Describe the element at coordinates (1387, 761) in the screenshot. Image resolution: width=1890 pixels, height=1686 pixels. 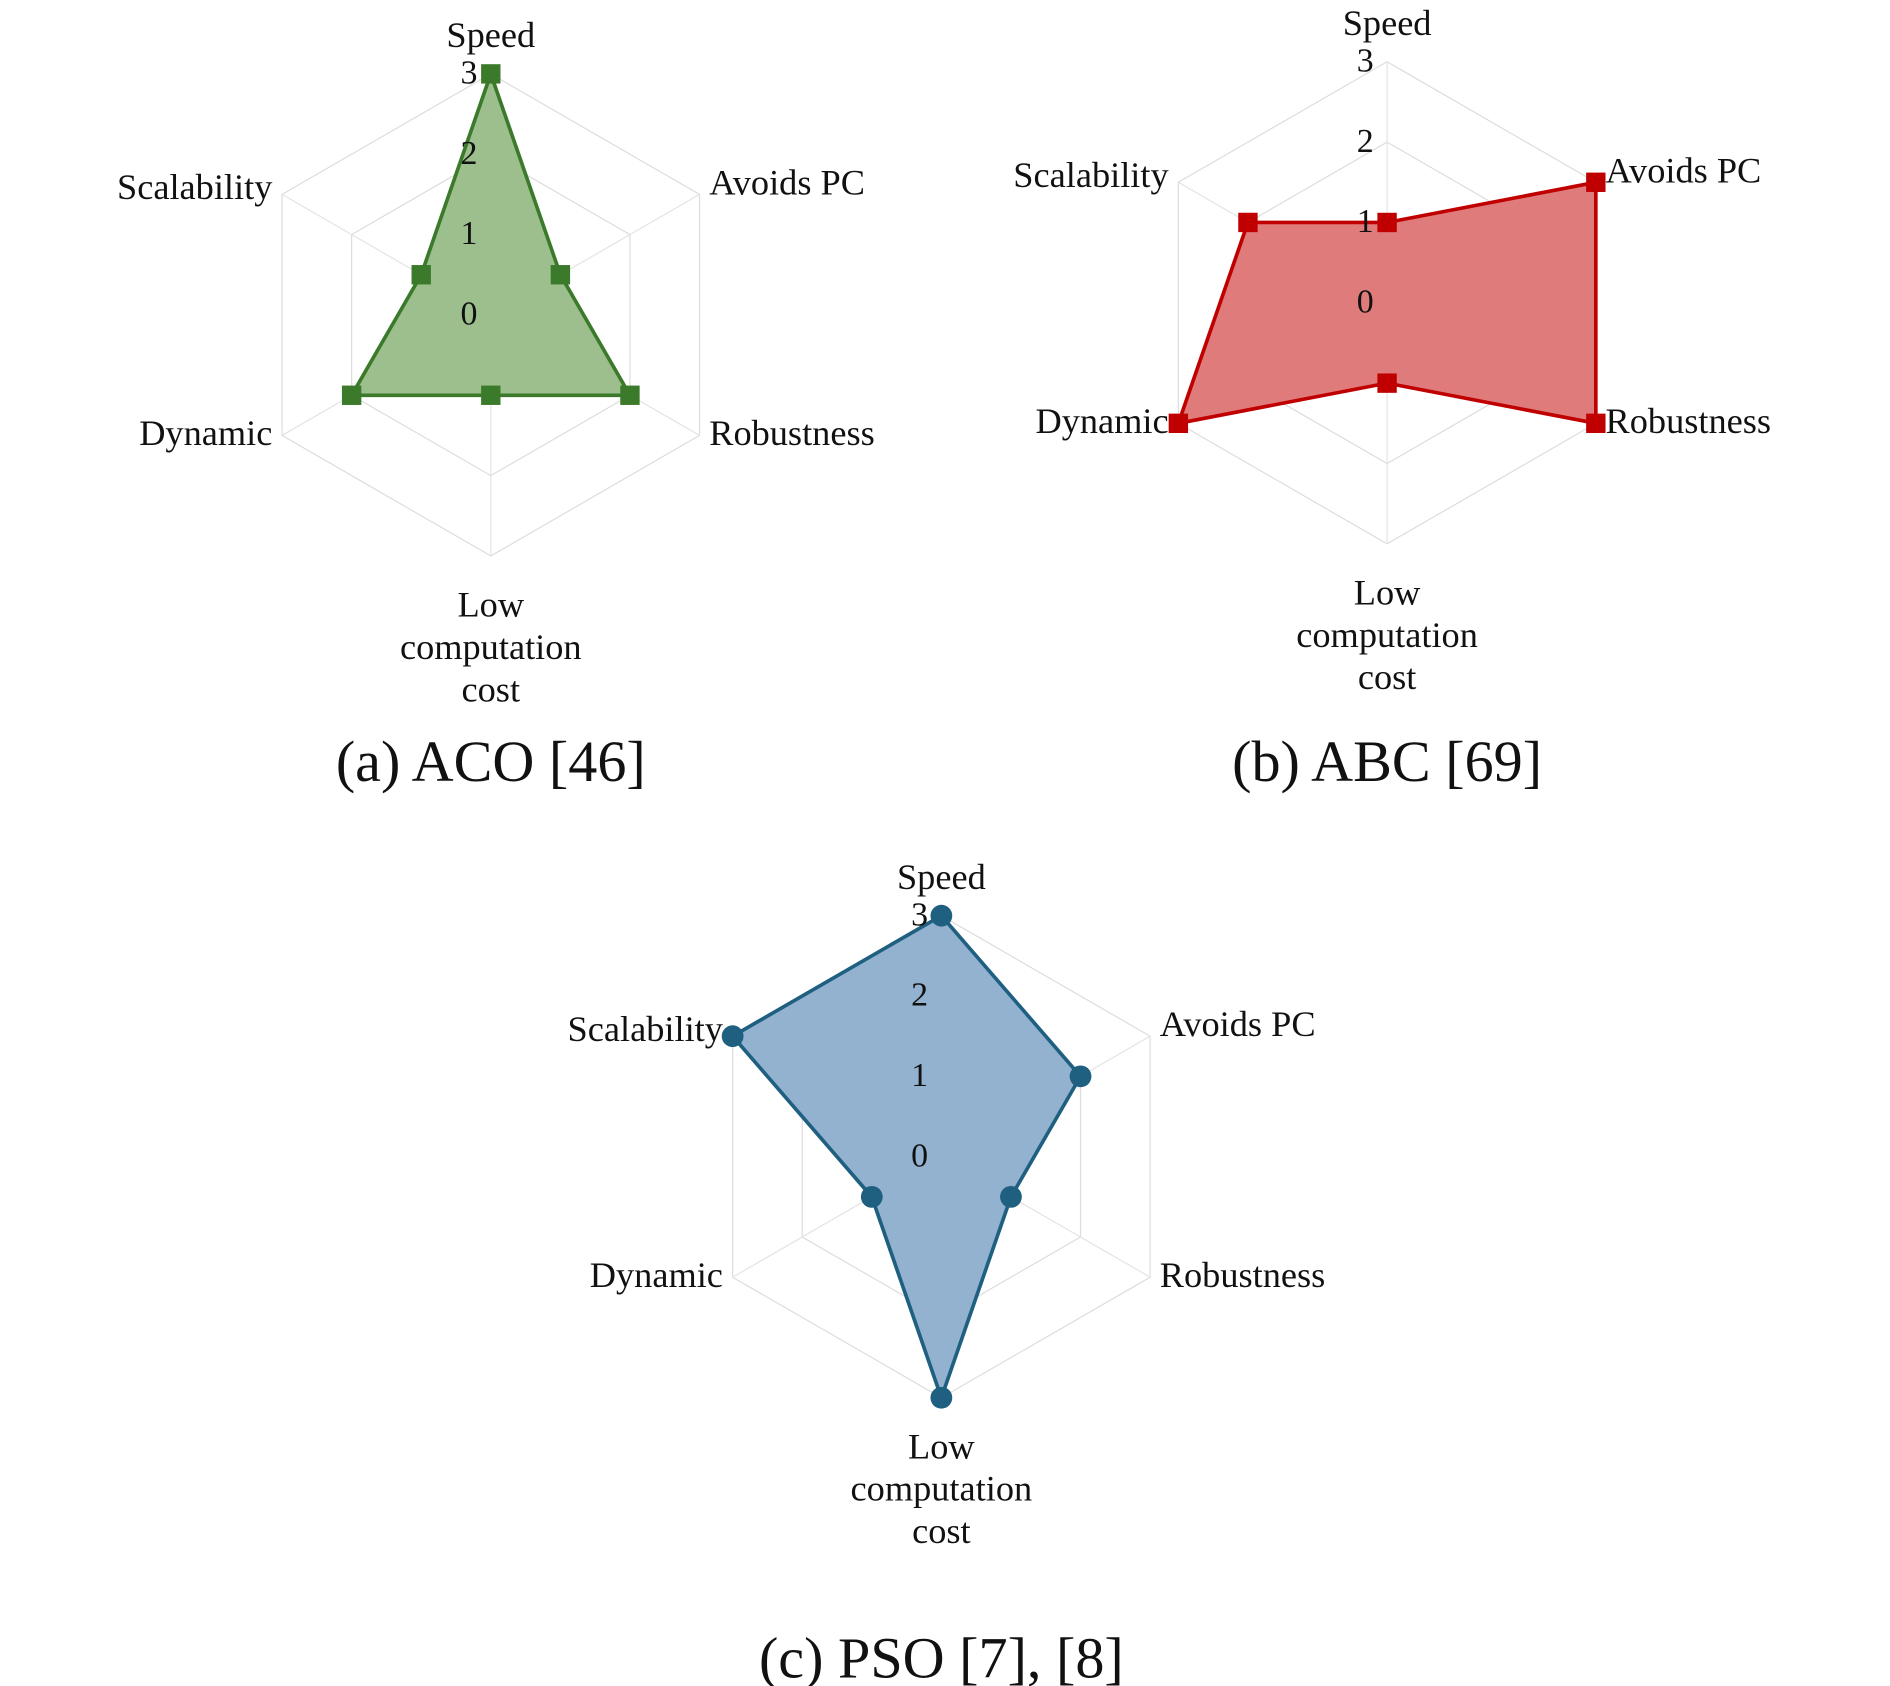
I see `chart-caption: (b) ABC [69]` at that location.